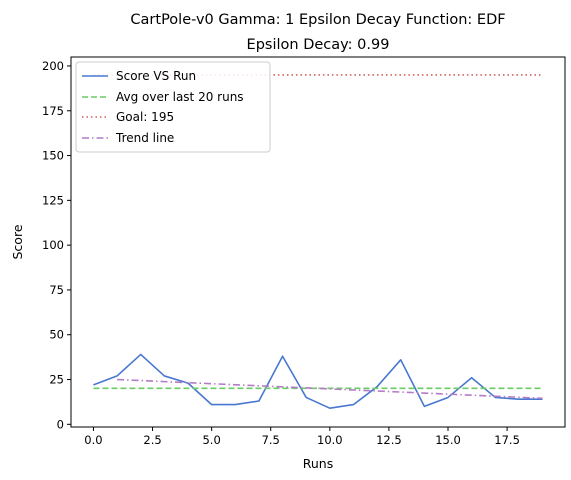 This screenshot has width=571, height=480. I want to click on x-tick-label: 12.5, so click(389, 440).